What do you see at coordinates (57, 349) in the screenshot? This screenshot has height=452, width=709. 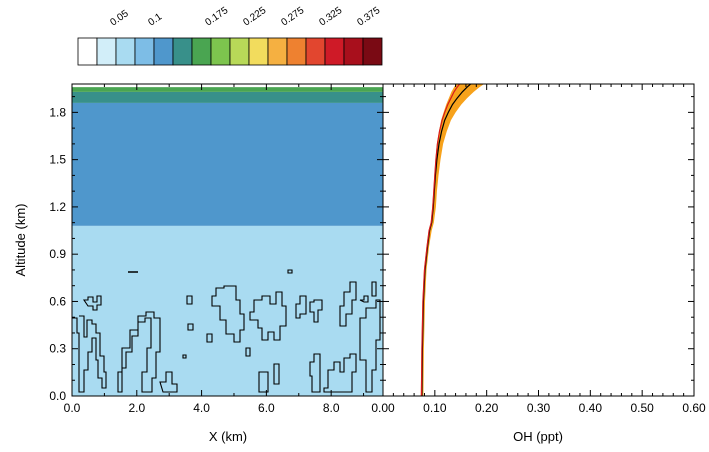 I see `y-tick-label: 0.3` at bounding box center [57, 349].